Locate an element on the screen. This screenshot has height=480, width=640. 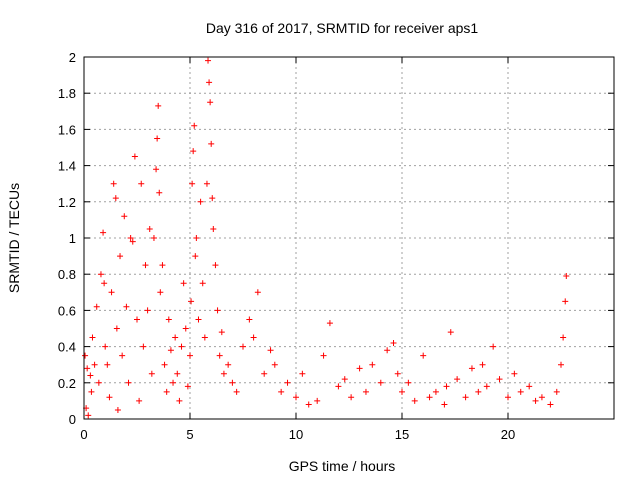
y-tick-label: 0 is located at coordinates (72, 419).